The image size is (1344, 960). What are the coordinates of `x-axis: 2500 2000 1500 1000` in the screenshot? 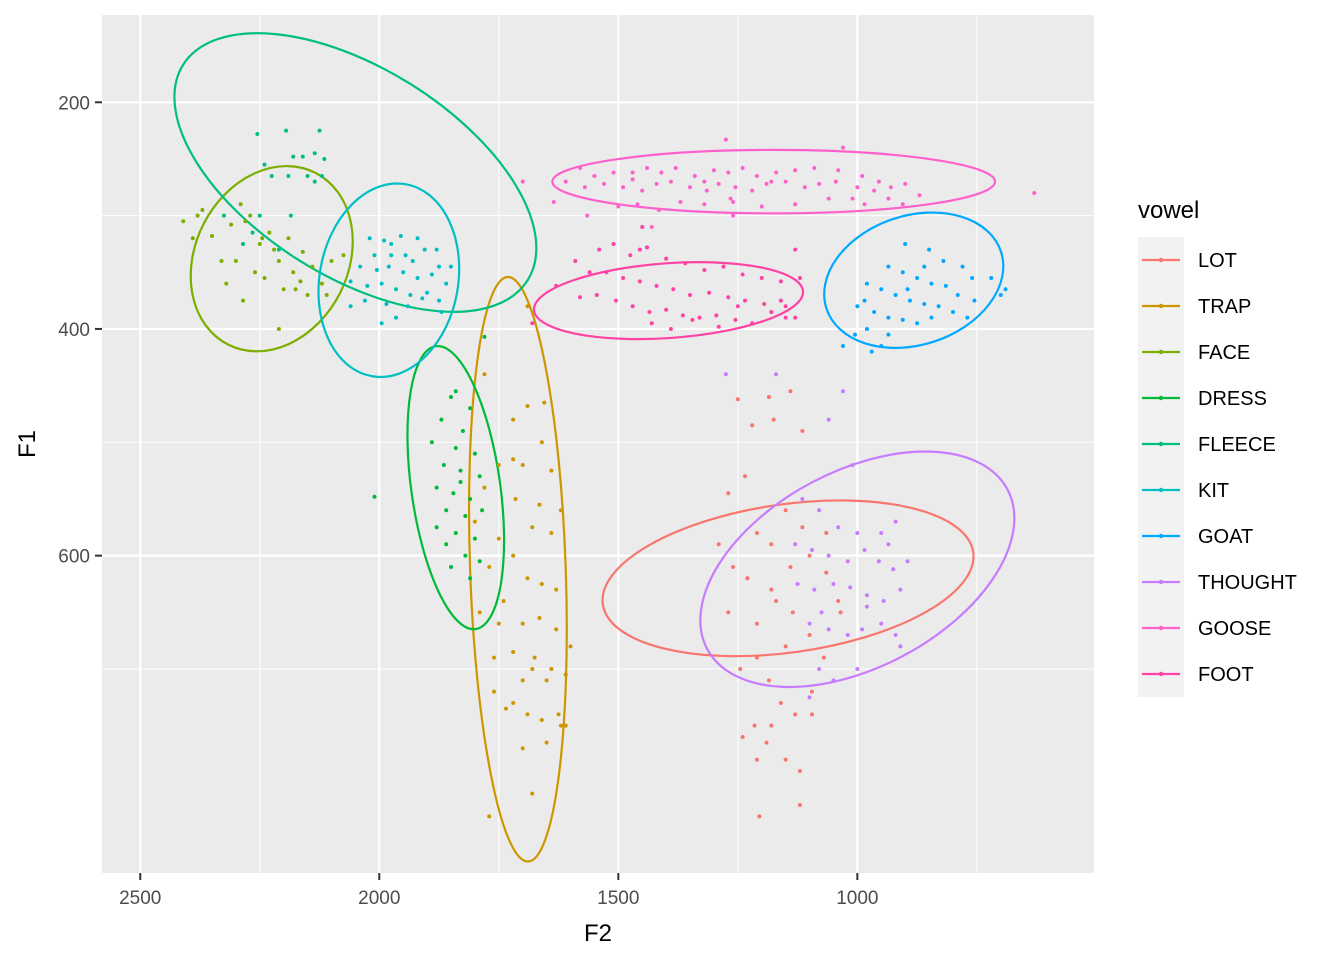 It's located at (498, 891).